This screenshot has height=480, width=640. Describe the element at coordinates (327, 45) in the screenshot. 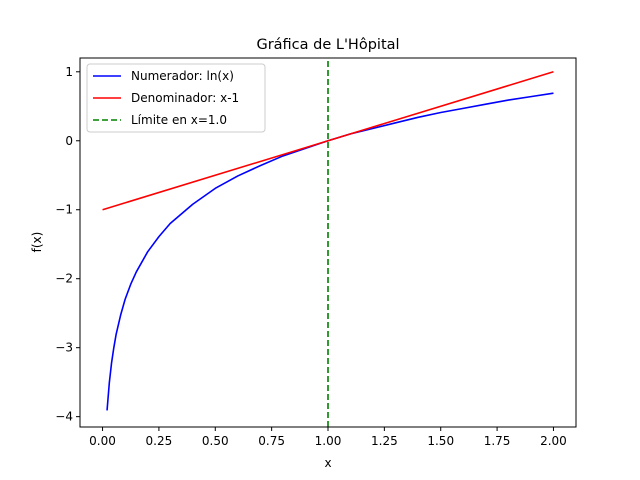

I see `chart-title: Gráfica de L'Hôpital` at that location.